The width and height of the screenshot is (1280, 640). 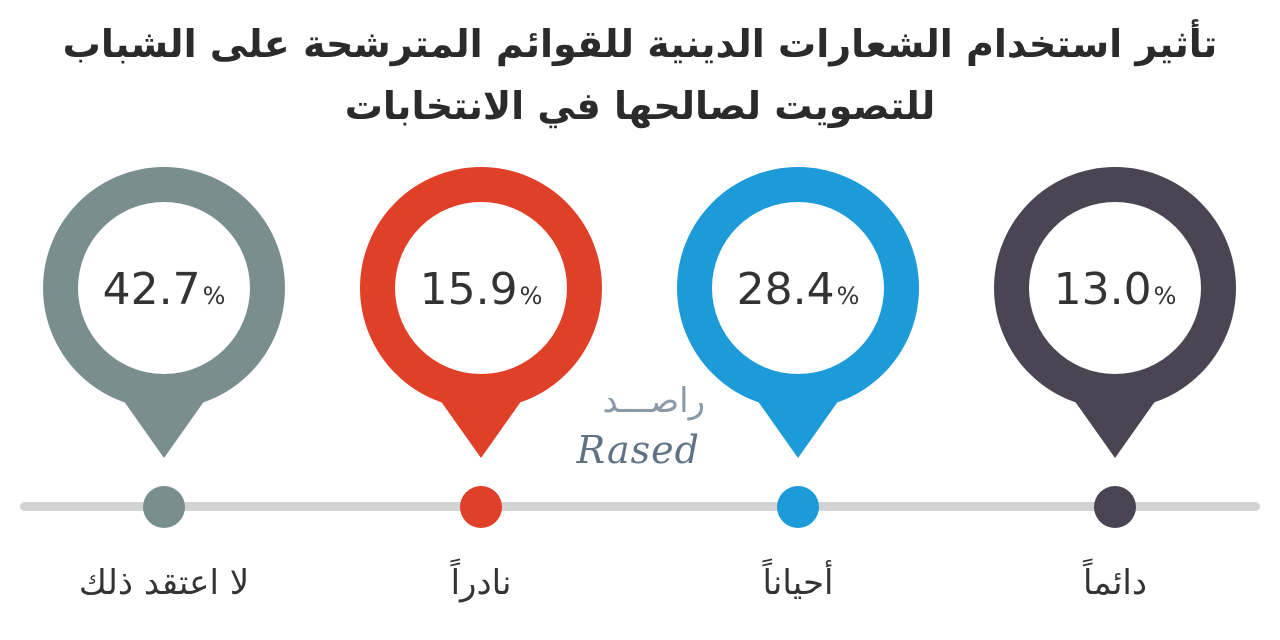 What do you see at coordinates (798, 580) in the screenshot?
I see `category-label: أحياناً` at bounding box center [798, 580].